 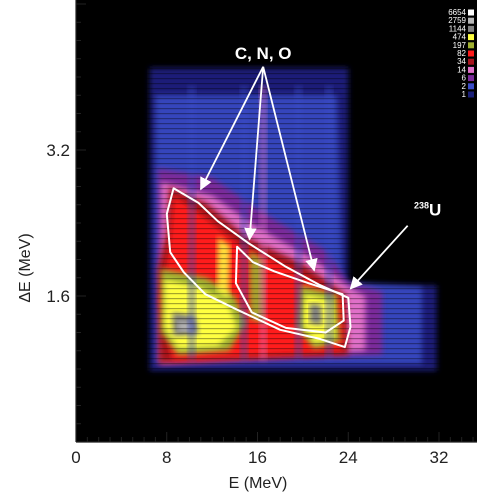 What do you see at coordinates (58, 150) in the screenshot?
I see `y-tick-label: 3.2` at bounding box center [58, 150].